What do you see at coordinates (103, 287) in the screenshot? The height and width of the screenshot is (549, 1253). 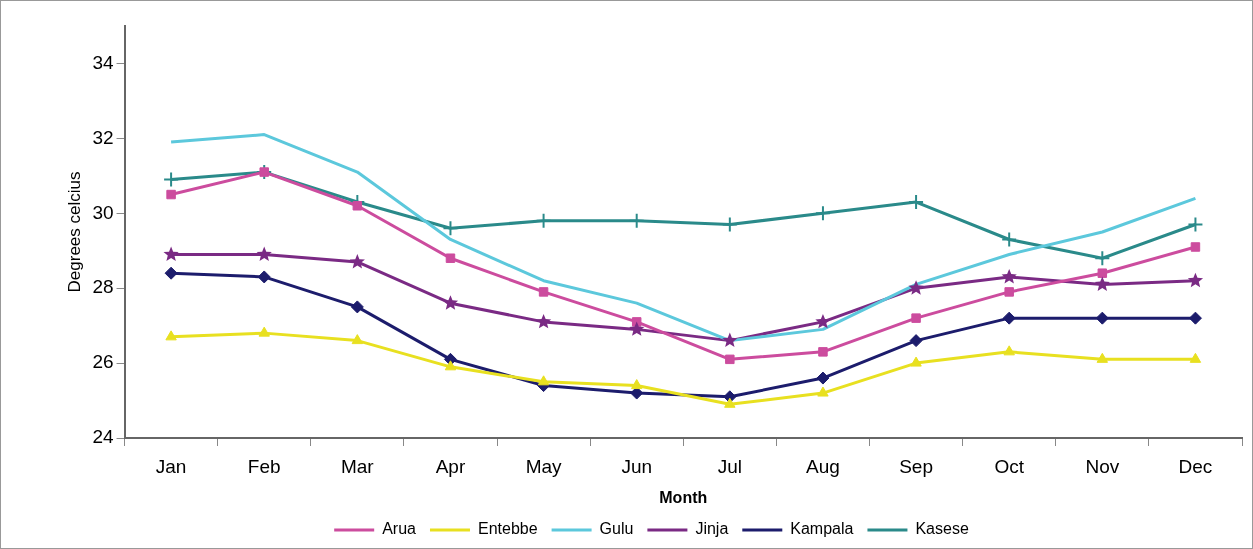 I see `y-tick-label: 28` at bounding box center [103, 287].